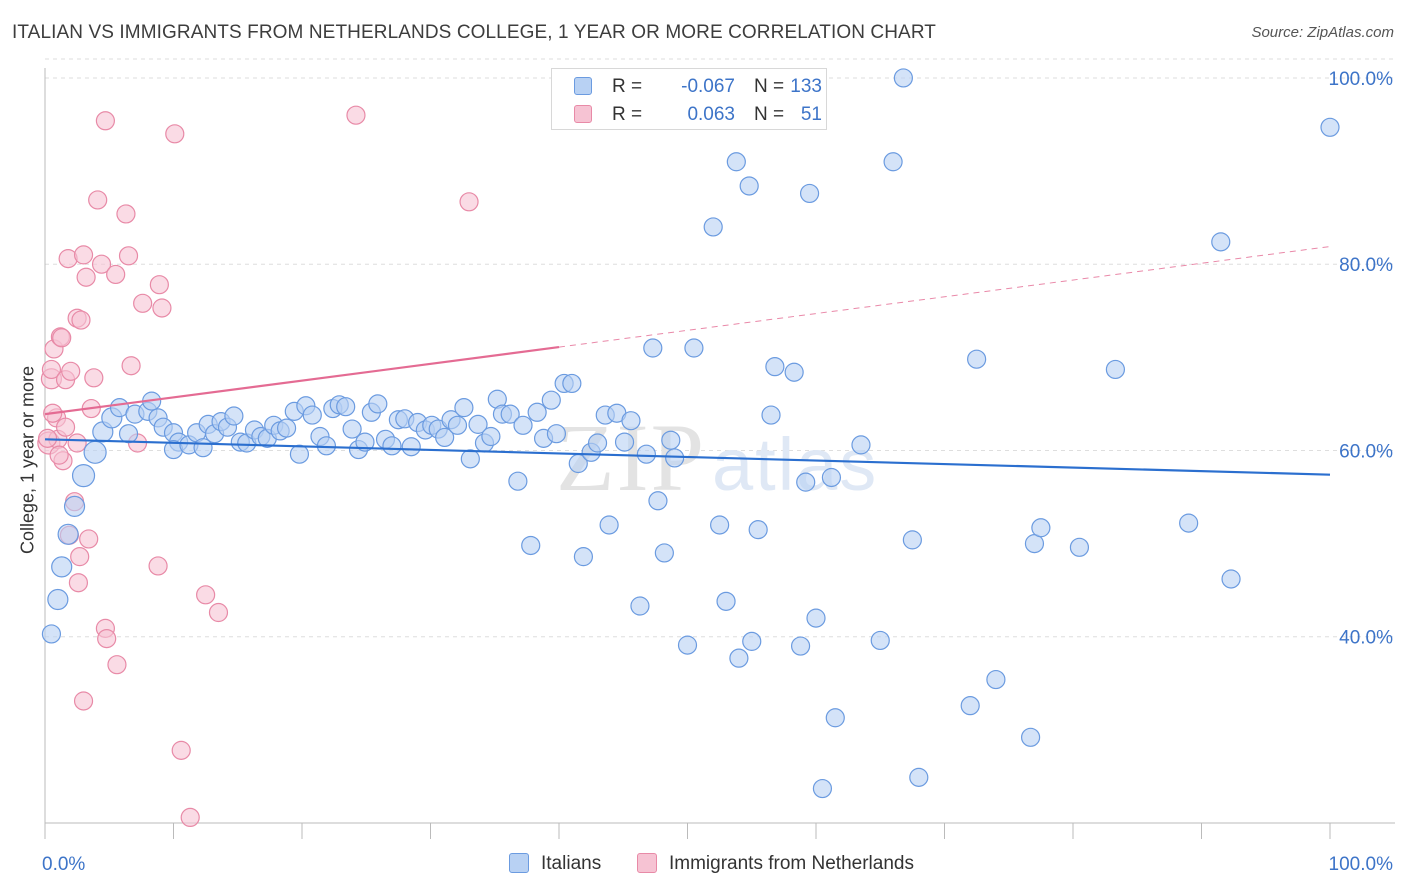 The height and width of the screenshot is (892, 1406). What do you see at coordinates (811, 114) in the screenshot?
I see `stat-n-value: 51` at bounding box center [811, 114].